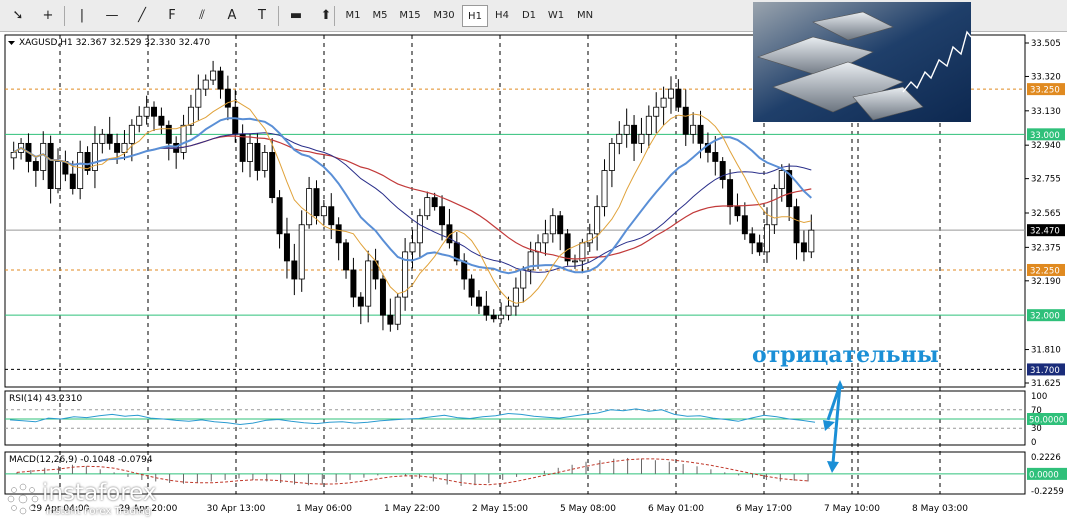 Image resolution: width=1067 pixels, height=522 pixels. Describe the element at coordinates (502, 15) in the screenshot. I see `timeframe-h4: H4` at that location.